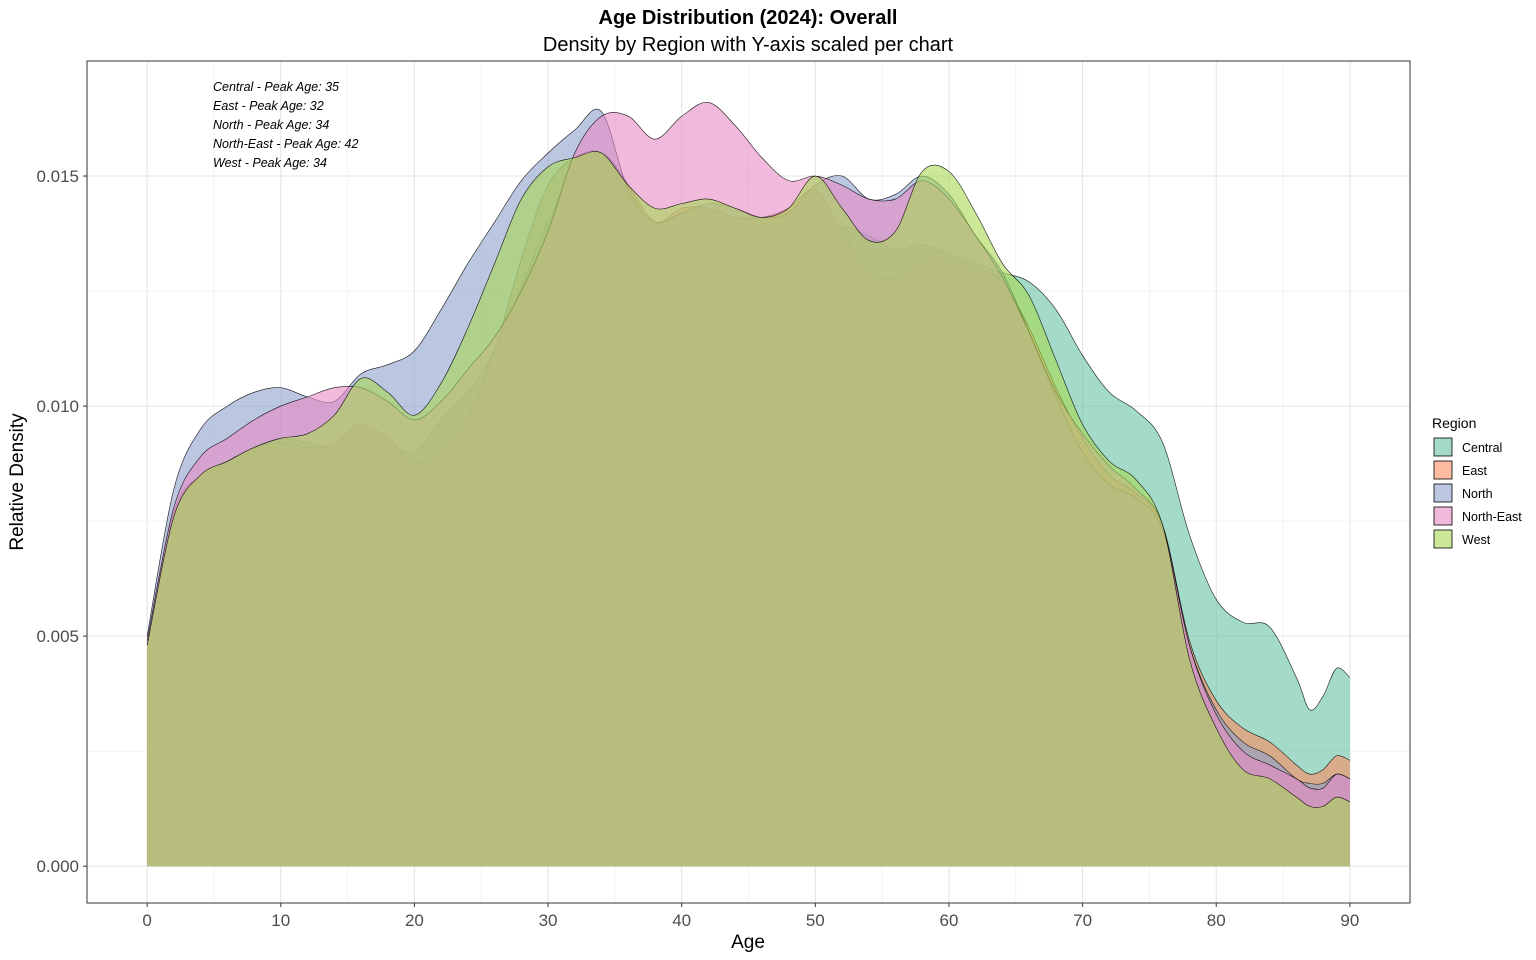 Image resolution: width=1536 pixels, height=960 pixels. What do you see at coordinates (1475, 471) in the screenshot?
I see `legend-label: East` at bounding box center [1475, 471].